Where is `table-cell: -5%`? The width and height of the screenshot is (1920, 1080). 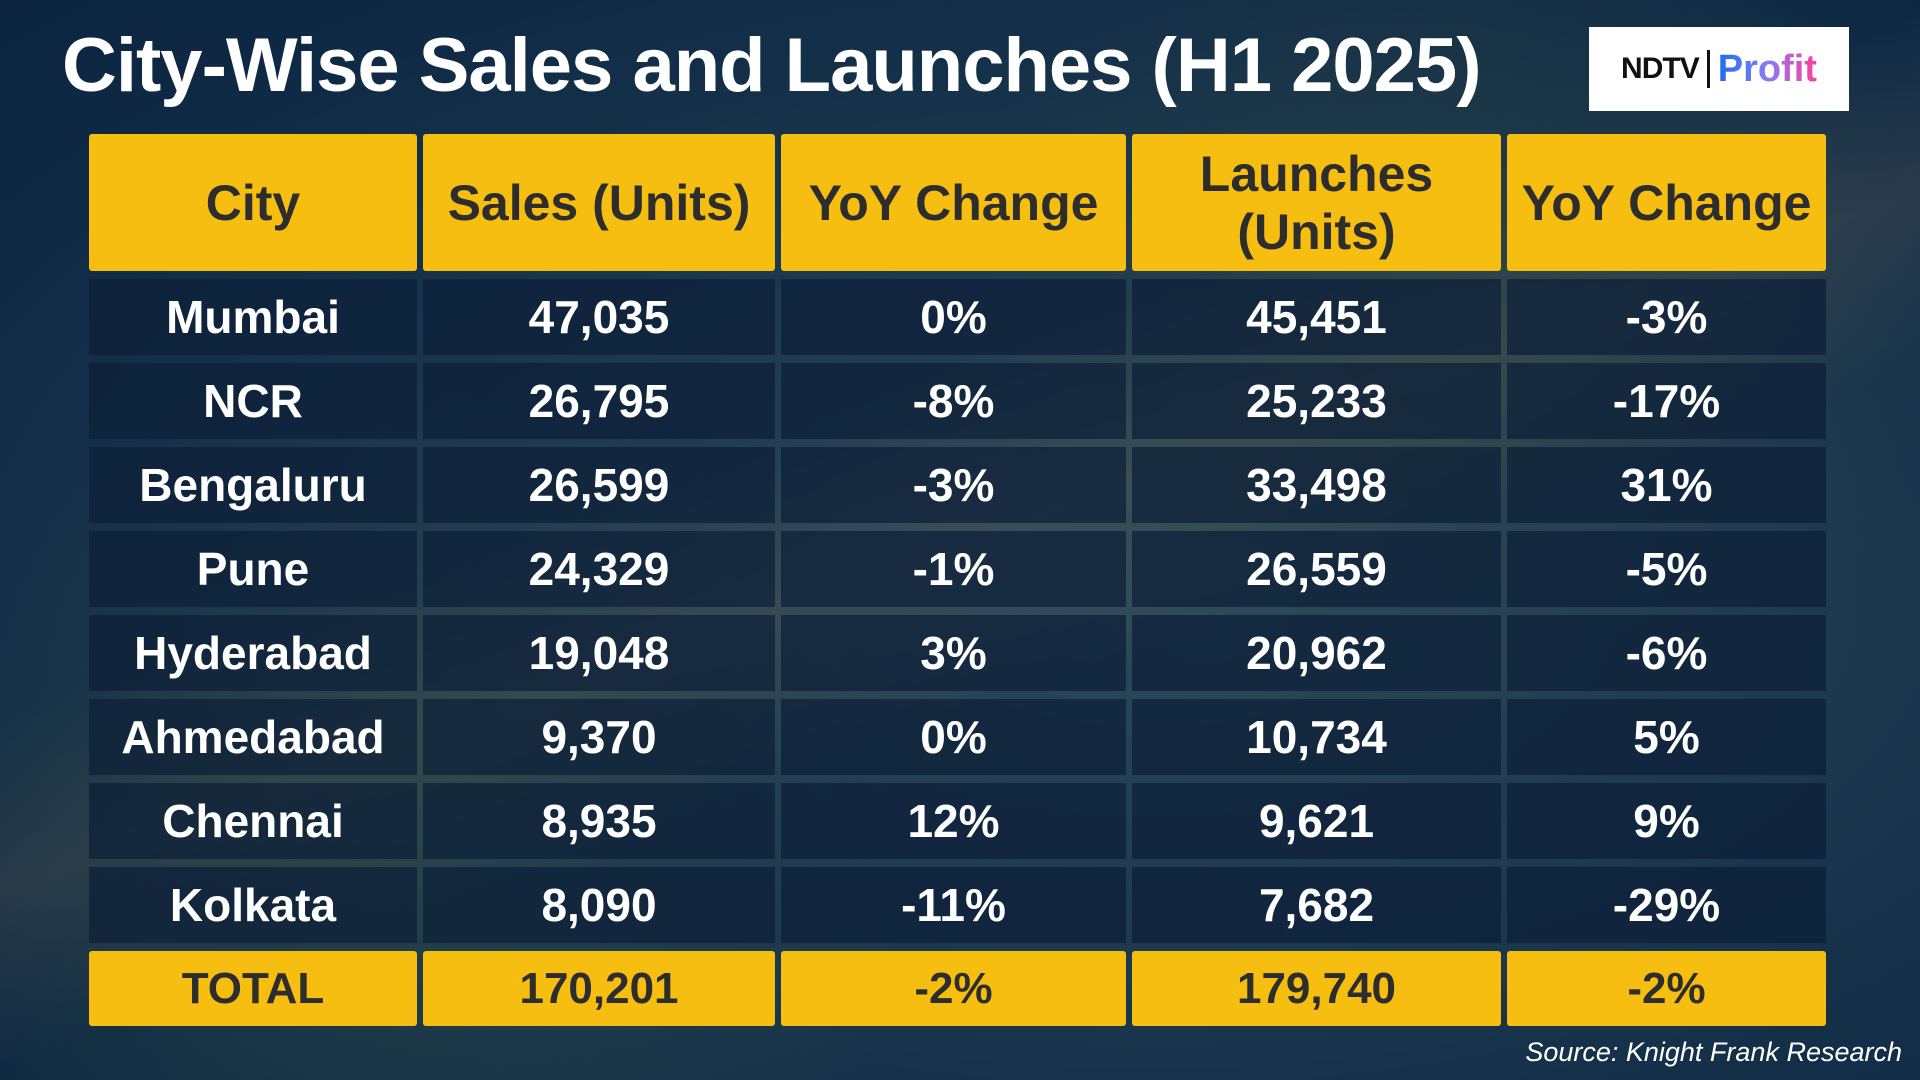 table-cell: -5% is located at coordinates (1666, 569).